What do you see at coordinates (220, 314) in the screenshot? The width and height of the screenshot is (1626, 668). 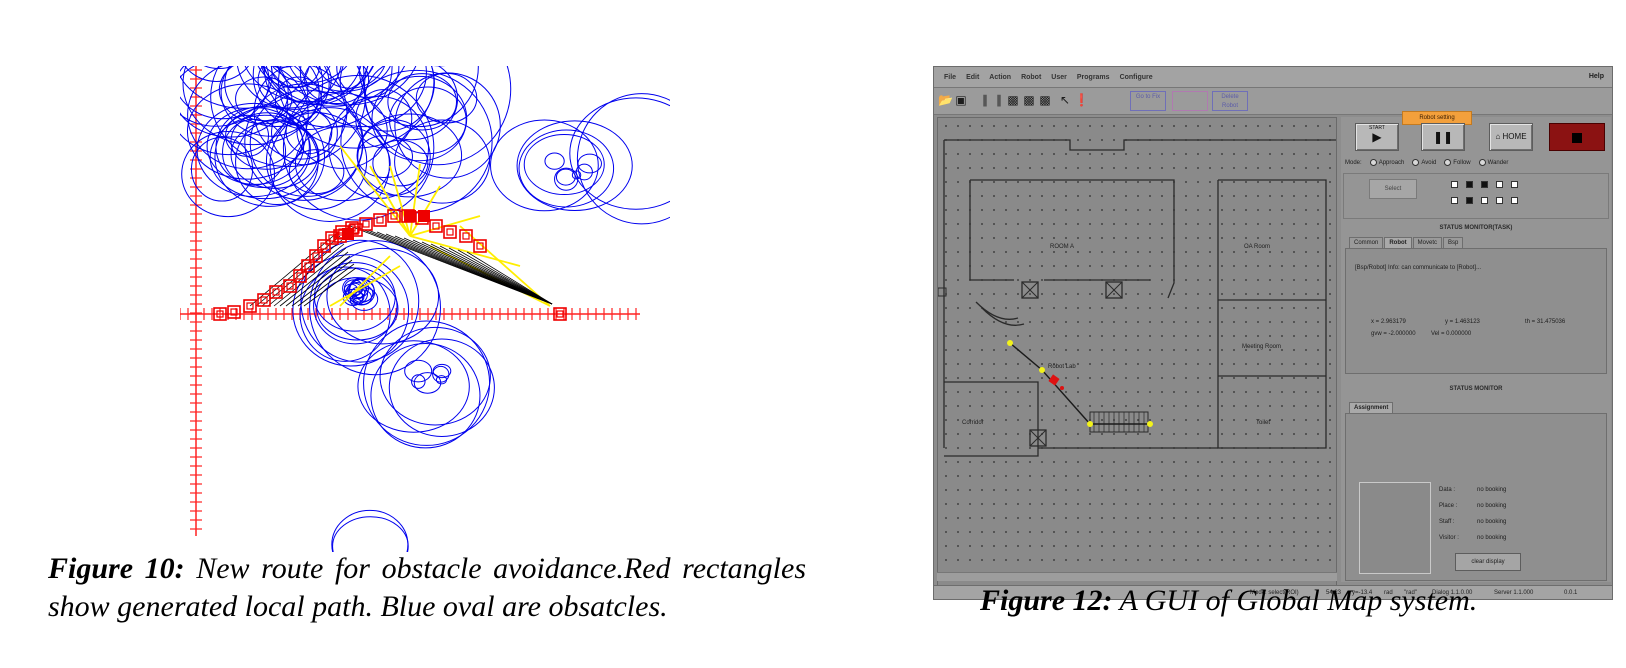 I see `path-rectangle` at bounding box center [220, 314].